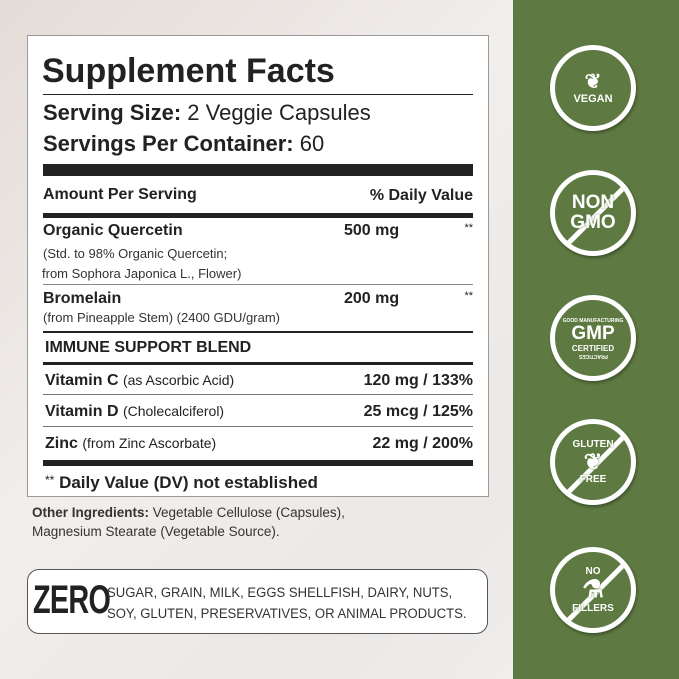 This screenshot has height=679, width=679. What do you see at coordinates (468, 228) in the screenshot?
I see `quercetin-dv: **` at bounding box center [468, 228].